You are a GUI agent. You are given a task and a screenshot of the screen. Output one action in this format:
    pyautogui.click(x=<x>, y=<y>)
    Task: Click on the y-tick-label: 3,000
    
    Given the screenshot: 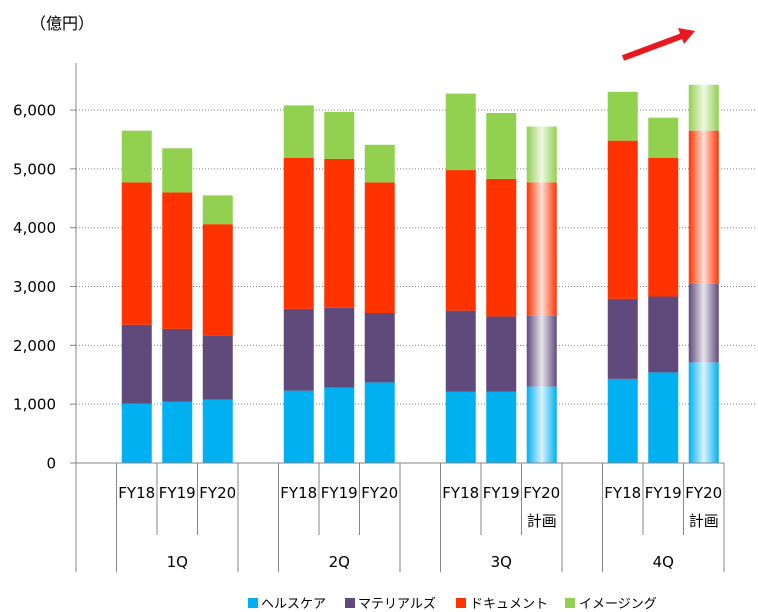 What is the action you would take?
    pyautogui.click(x=34, y=287)
    